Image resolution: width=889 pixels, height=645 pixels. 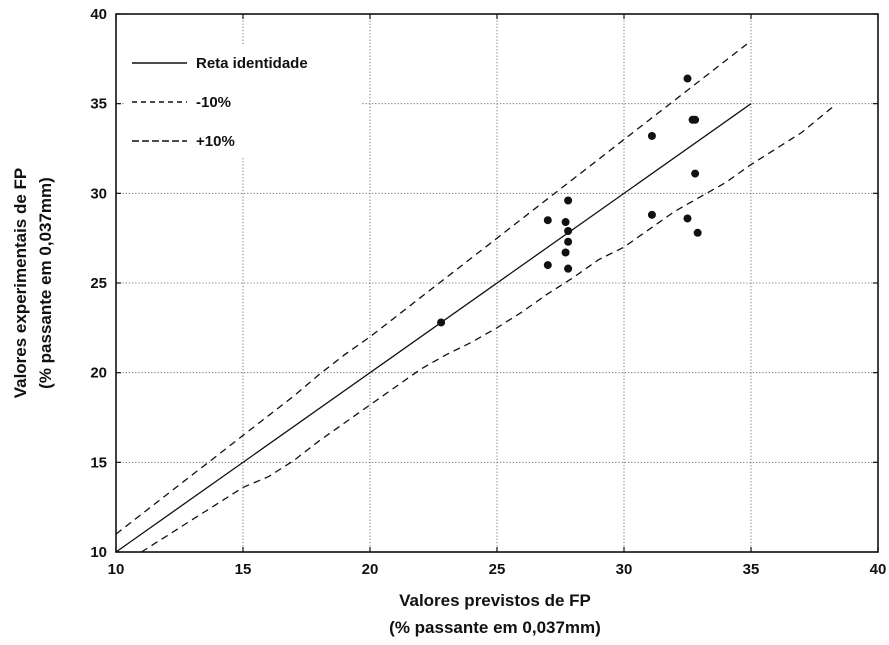 I want to click on x-tick-label: 20, so click(x=370, y=569).